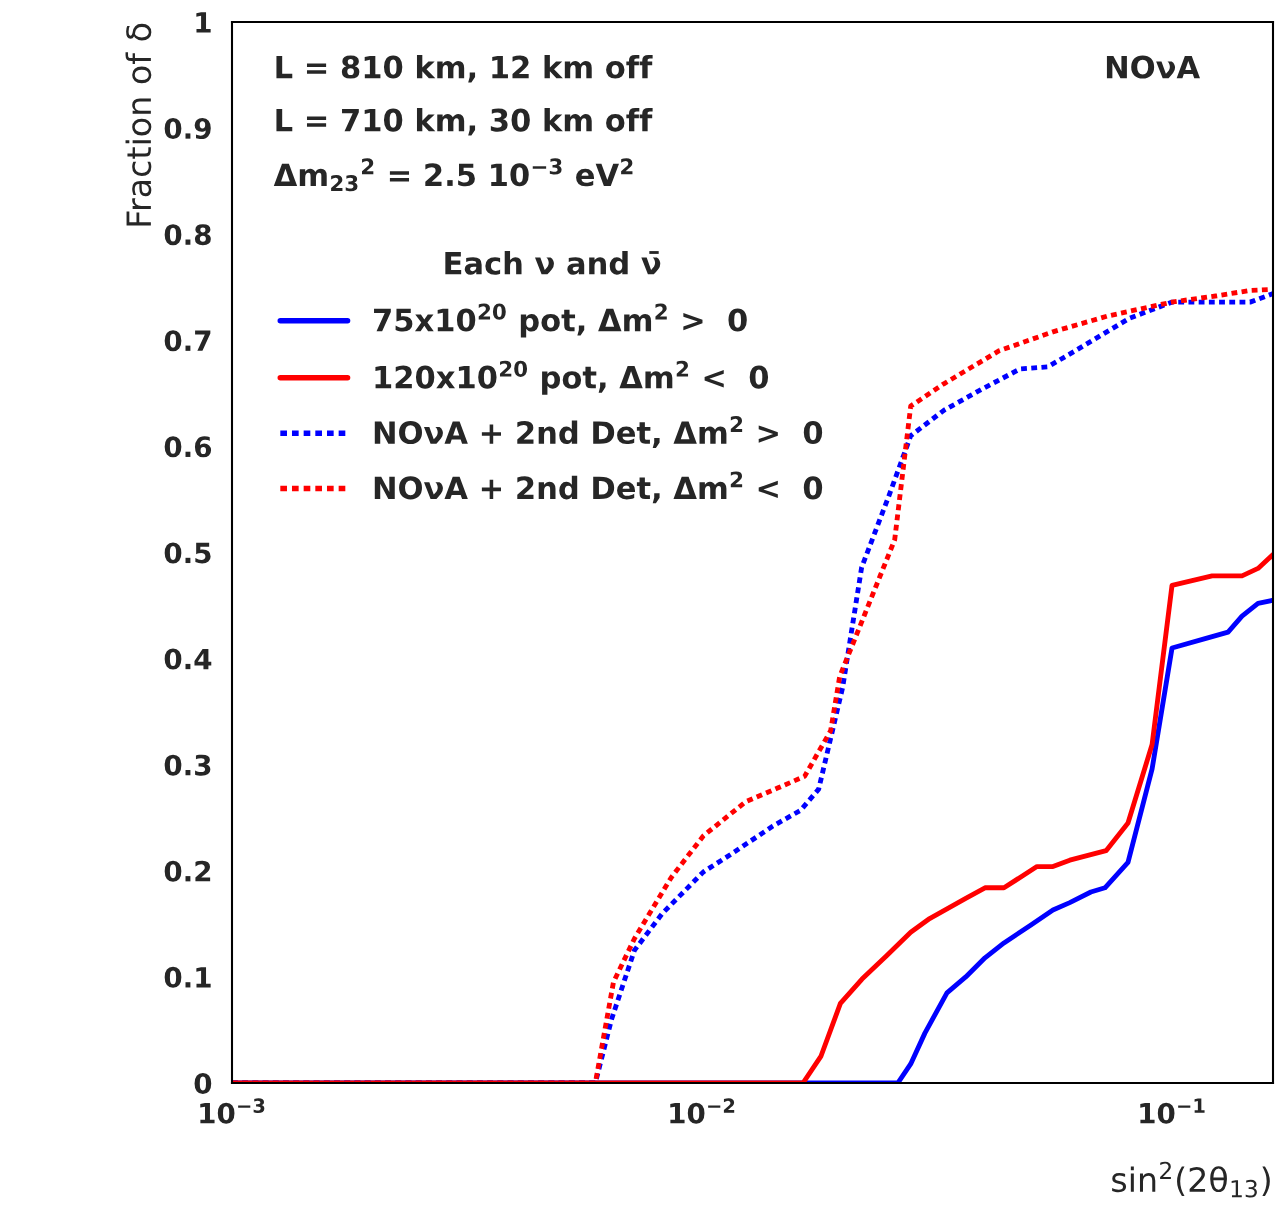  What do you see at coordinates (187, 977) in the screenshot?
I see `y-tick-label: 0.1` at bounding box center [187, 977].